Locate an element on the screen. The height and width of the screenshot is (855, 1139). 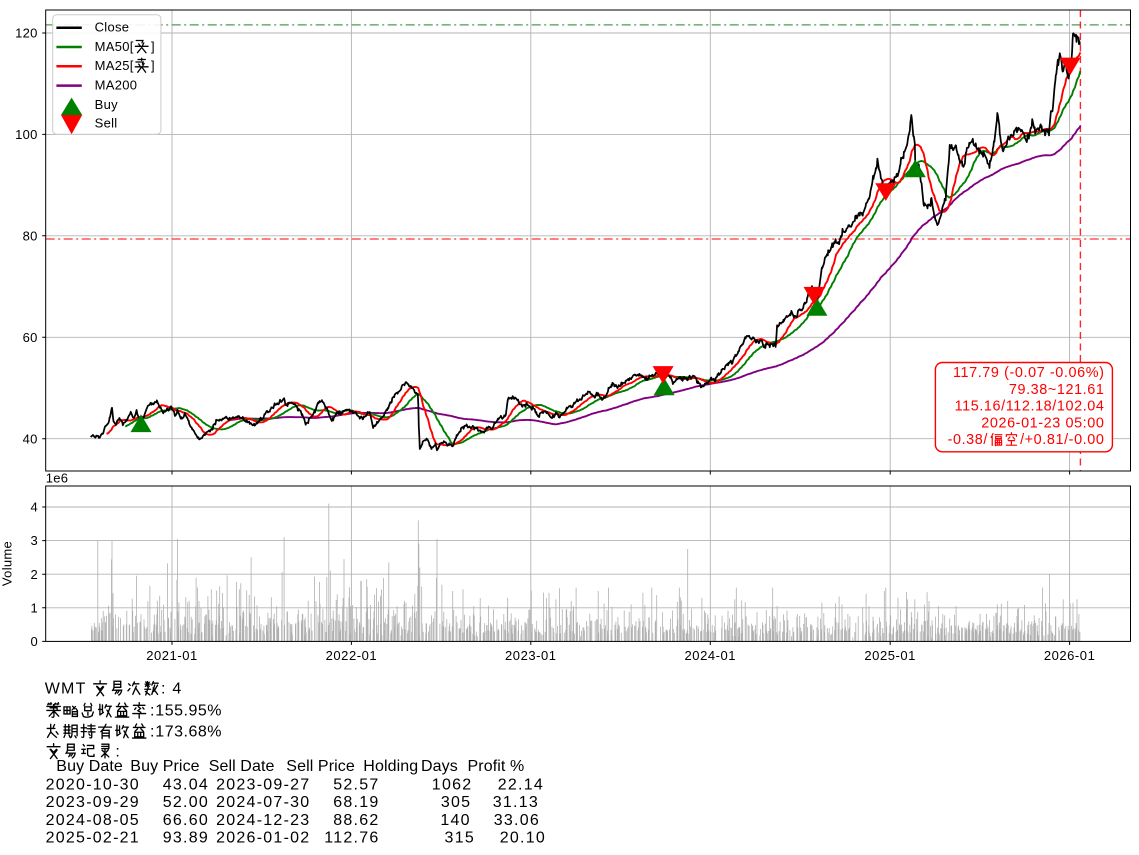
svg-text: 60 is located at coordinates (30, 337).